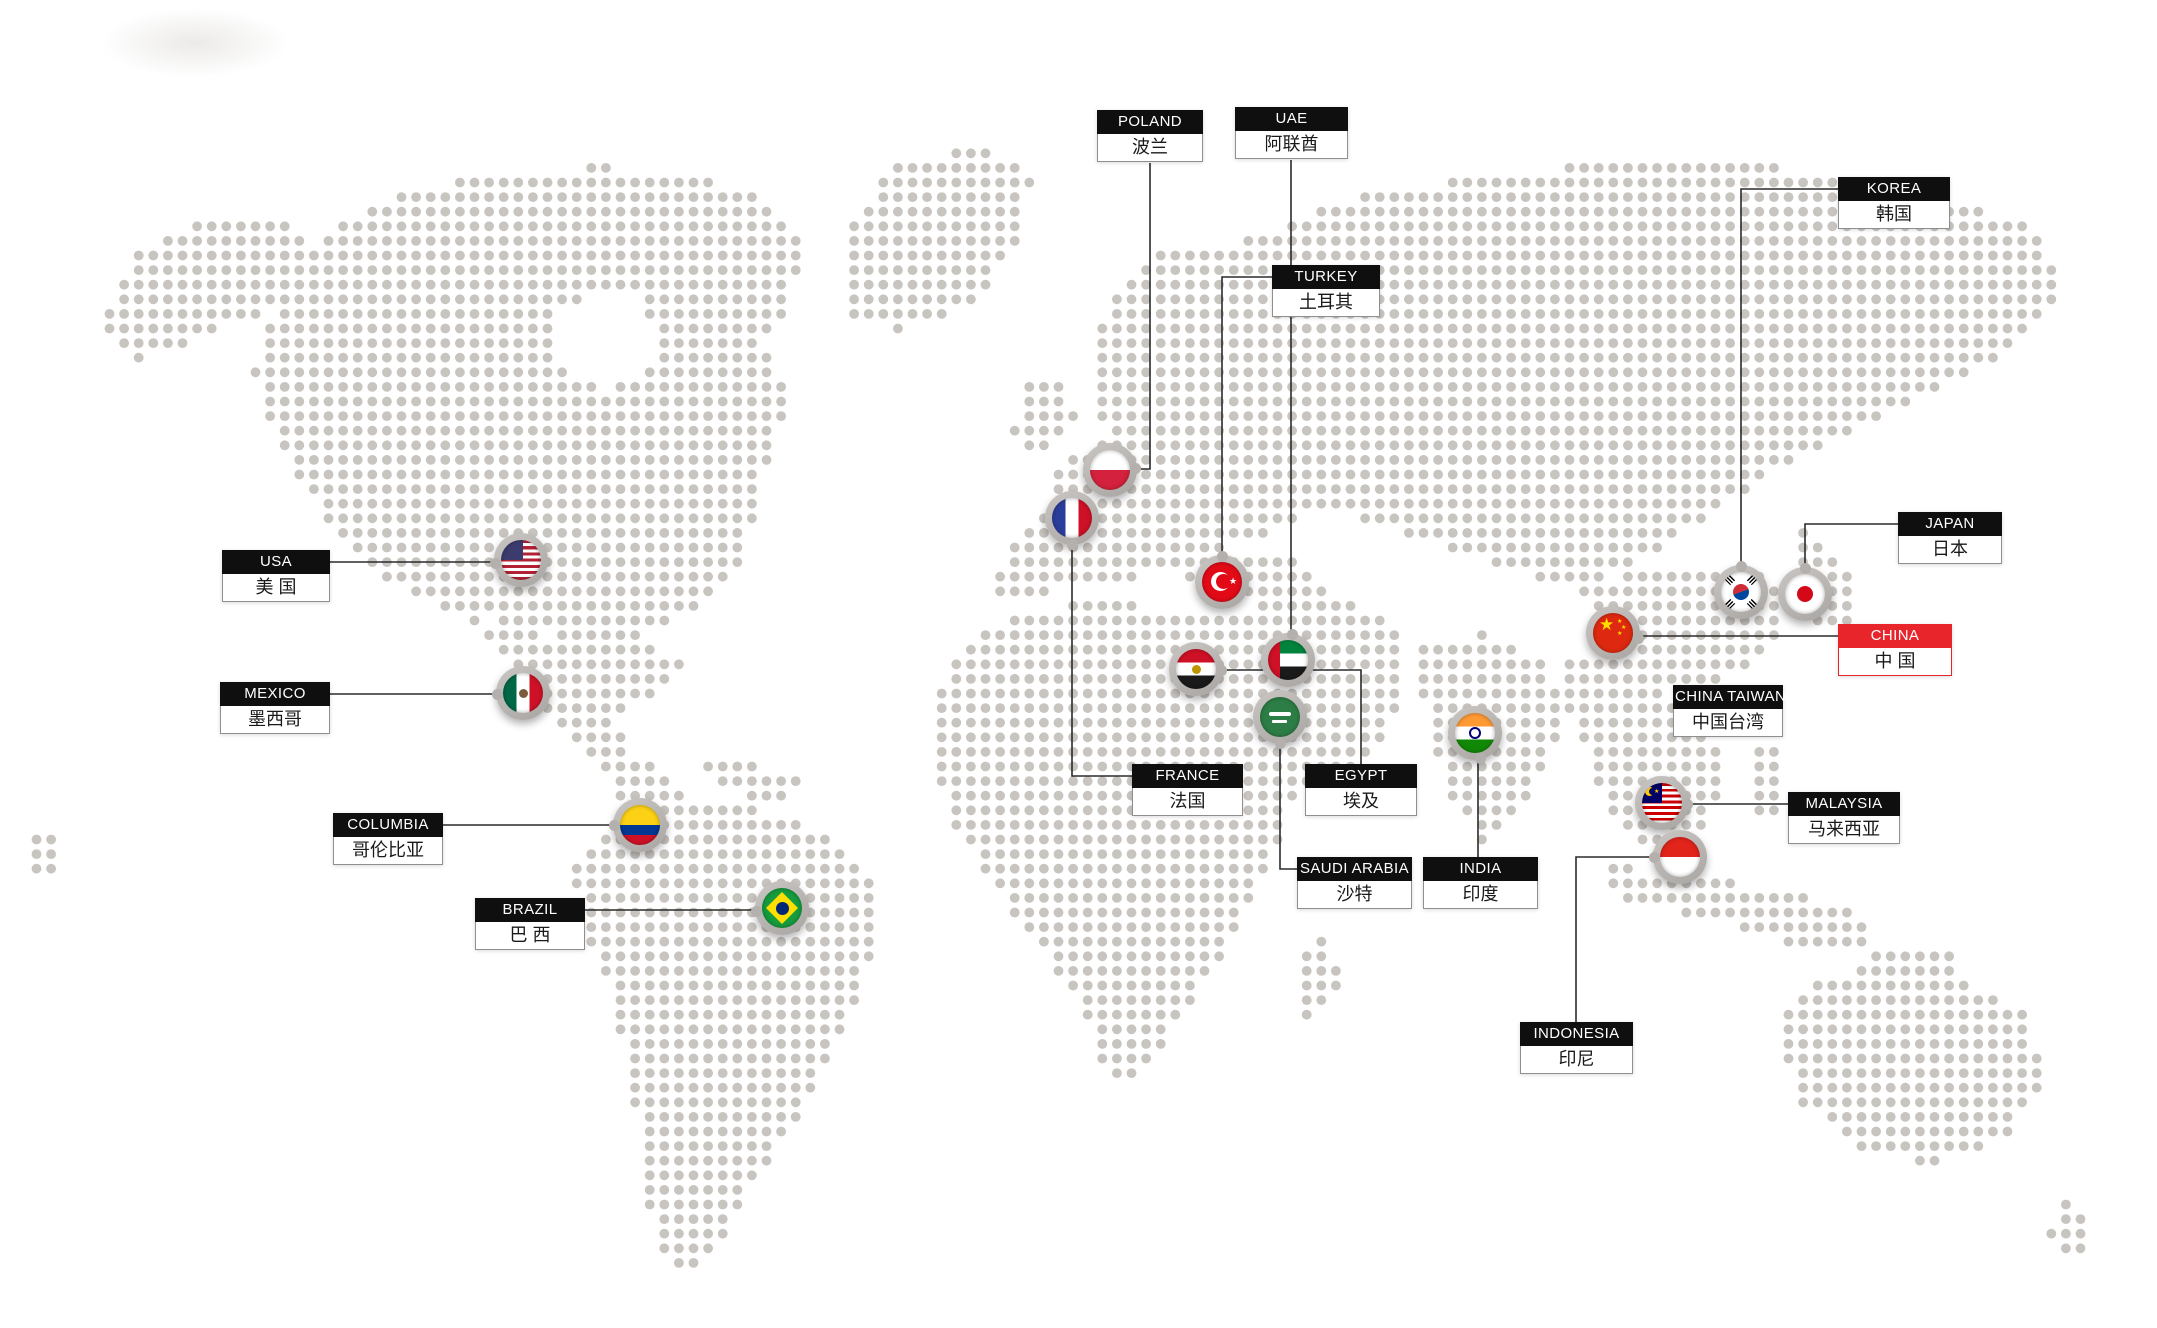 The image size is (2157, 1328). I want to click on country-label: JAPAN 日本, so click(1950, 538).